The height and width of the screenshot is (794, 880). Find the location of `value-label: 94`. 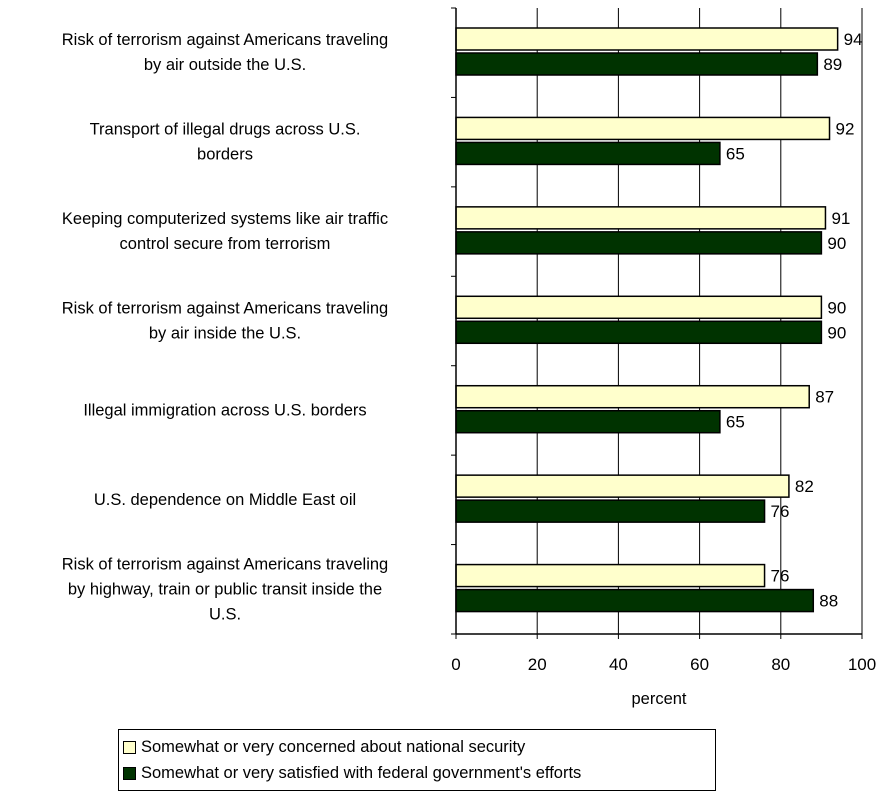

value-label: 94 is located at coordinates (853, 39).